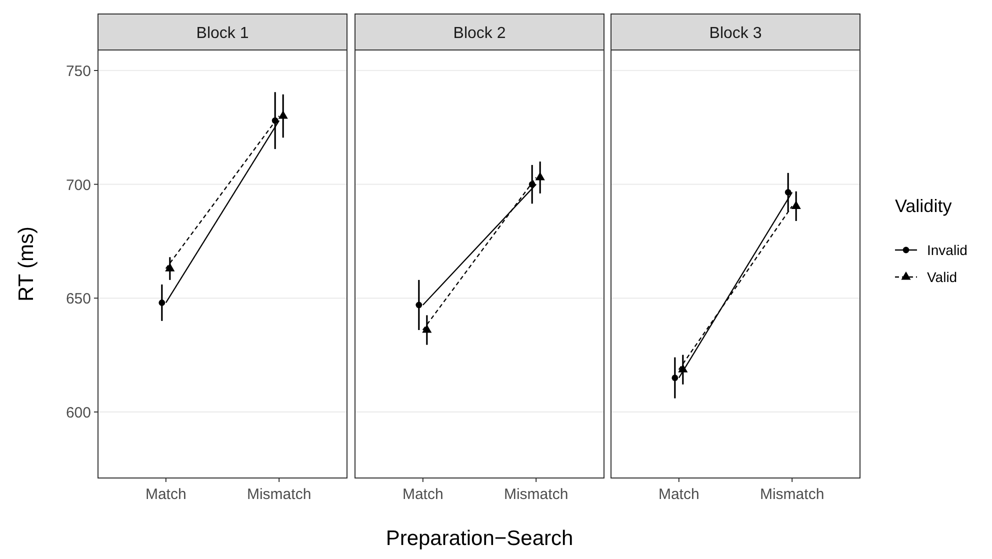 The image size is (992, 559). What do you see at coordinates (78, 71) in the screenshot?
I see `y-tick-label: 750` at bounding box center [78, 71].